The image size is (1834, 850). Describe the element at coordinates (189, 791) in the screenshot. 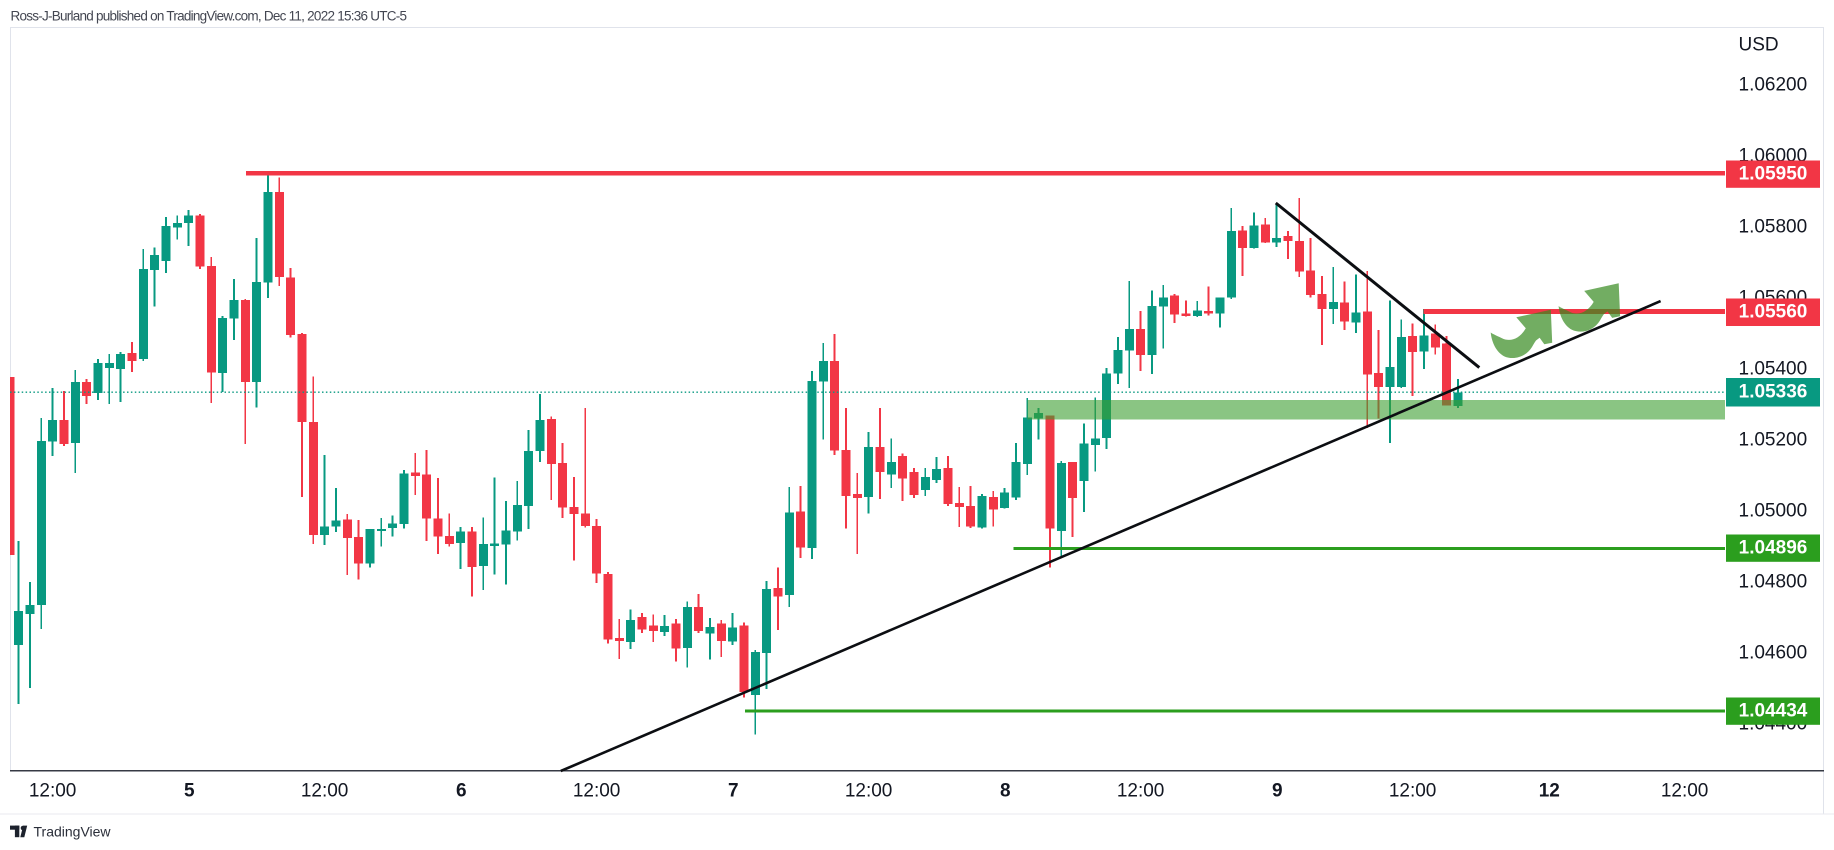

I see `svg-text: 5` at that location.